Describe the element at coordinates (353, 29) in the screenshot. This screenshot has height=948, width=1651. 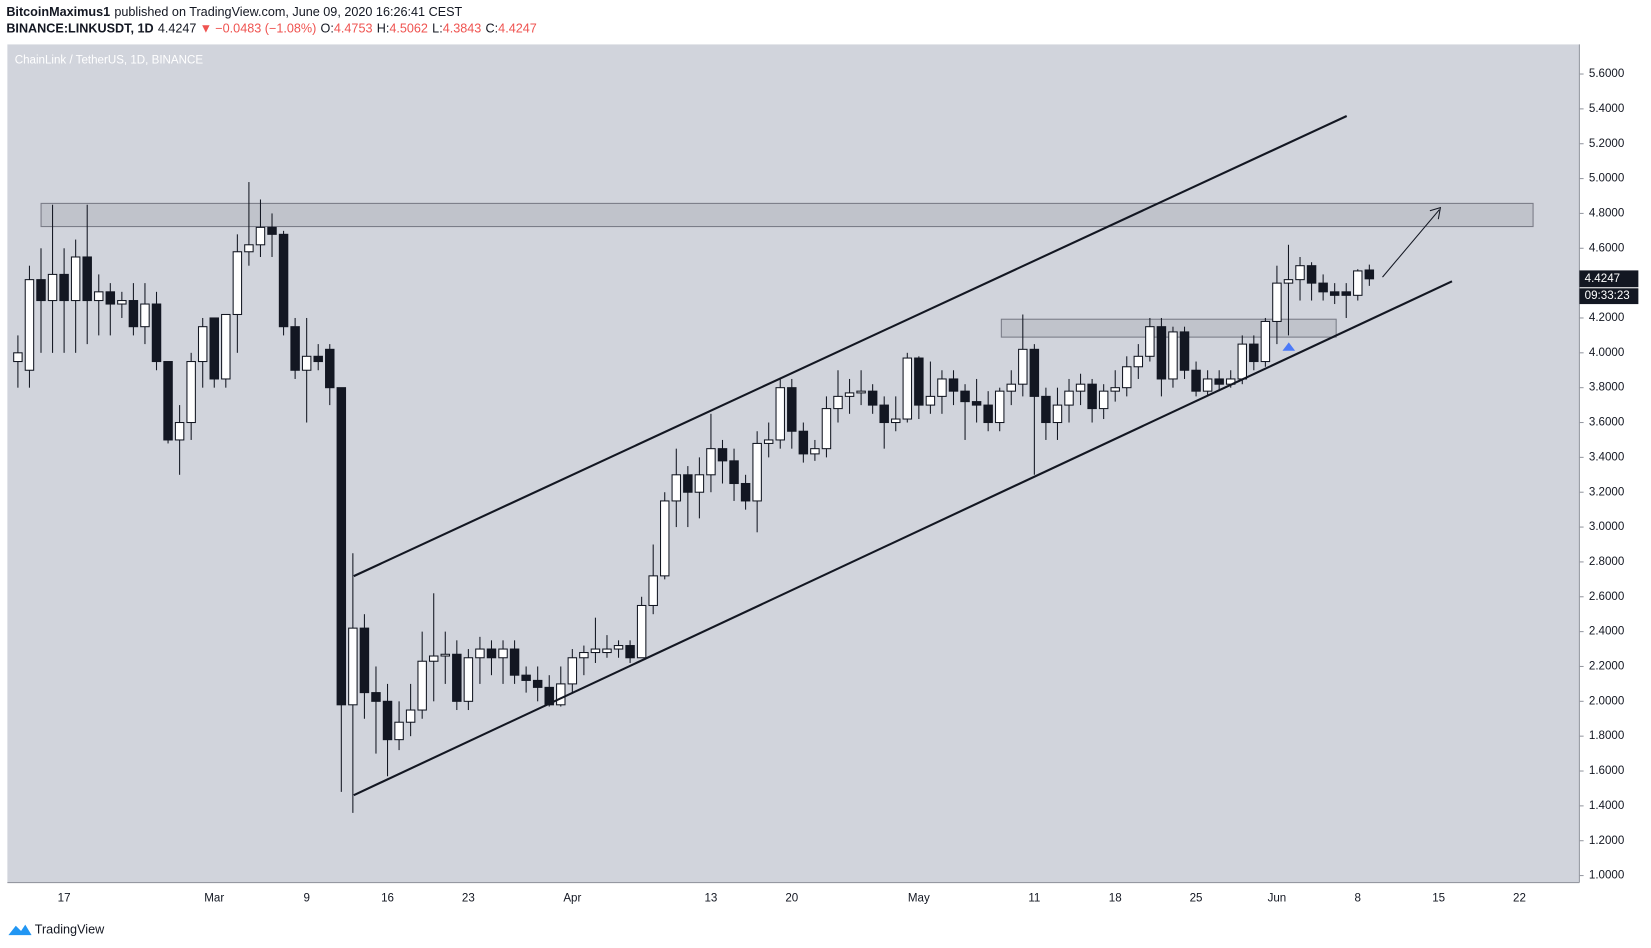
I see `open-value: 4.4753` at that location.